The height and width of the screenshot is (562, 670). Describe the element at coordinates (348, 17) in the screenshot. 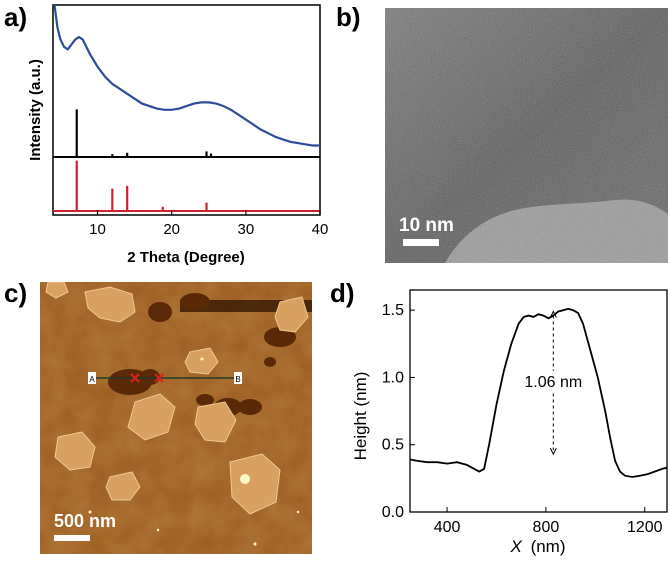

I see `panel-label-b: b)` at that location.